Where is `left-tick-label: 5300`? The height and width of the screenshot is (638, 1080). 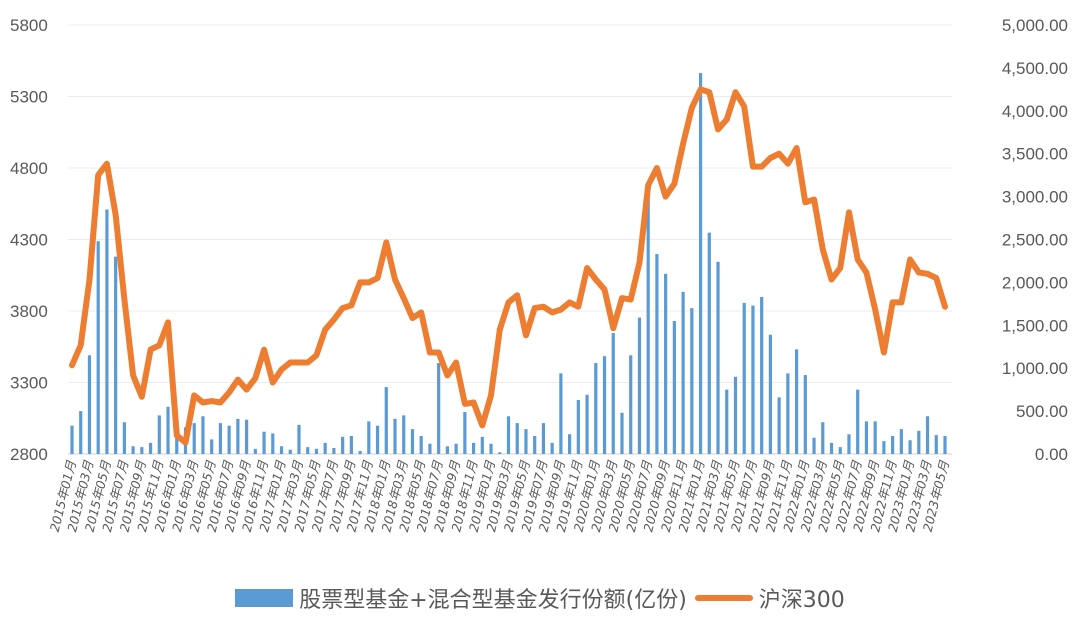
left-tick-label: 5300 is located at coordinates (29, 97).